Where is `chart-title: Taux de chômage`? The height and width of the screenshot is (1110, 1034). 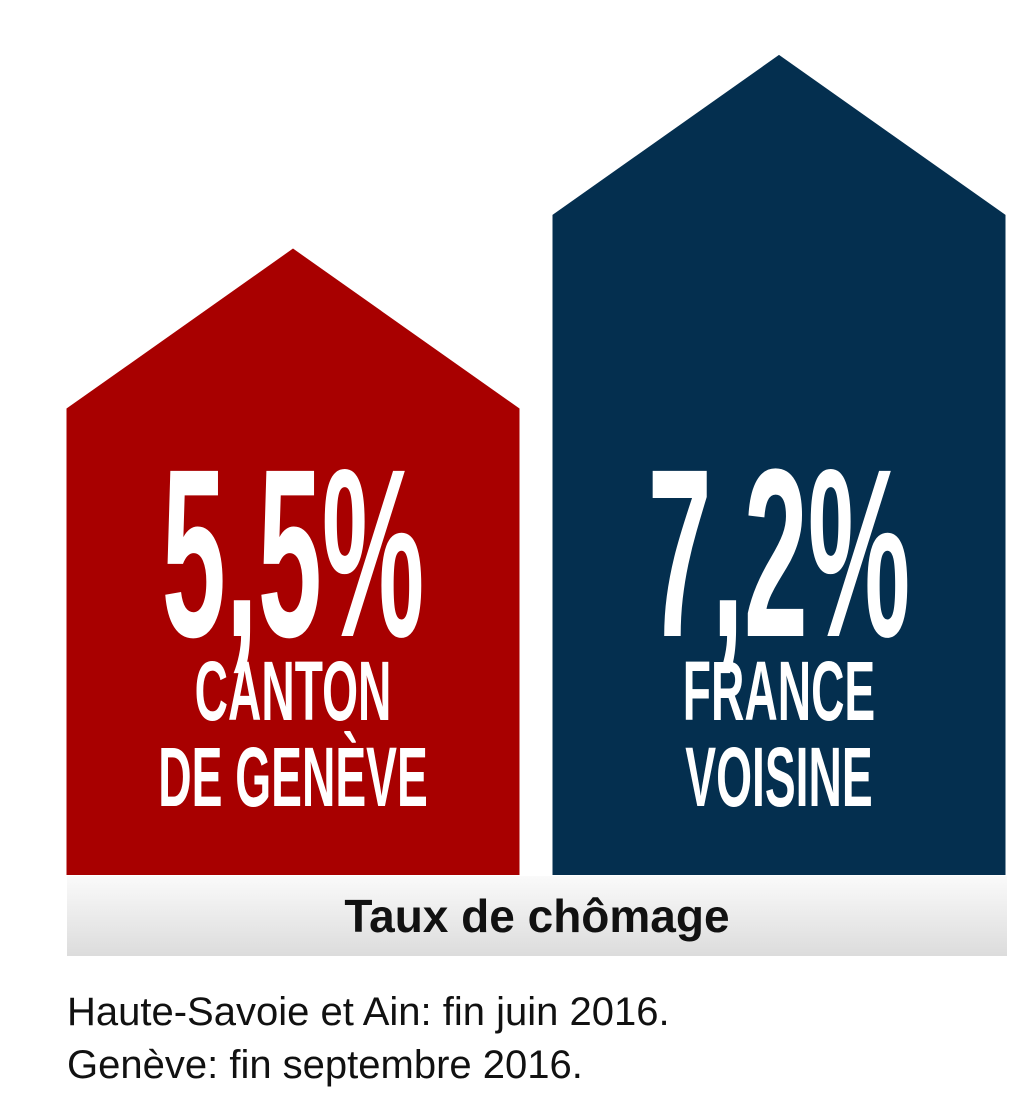 chart-title: Taux de chômage is located at coordinates (537, 916).